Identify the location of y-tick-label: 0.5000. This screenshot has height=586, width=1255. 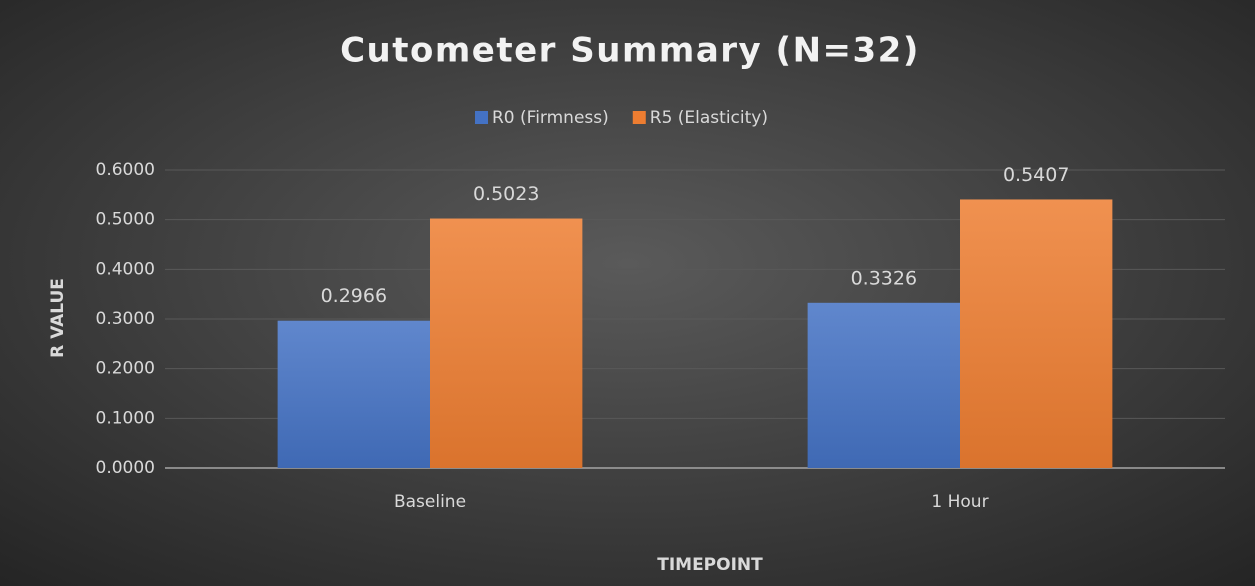
(125, 220).